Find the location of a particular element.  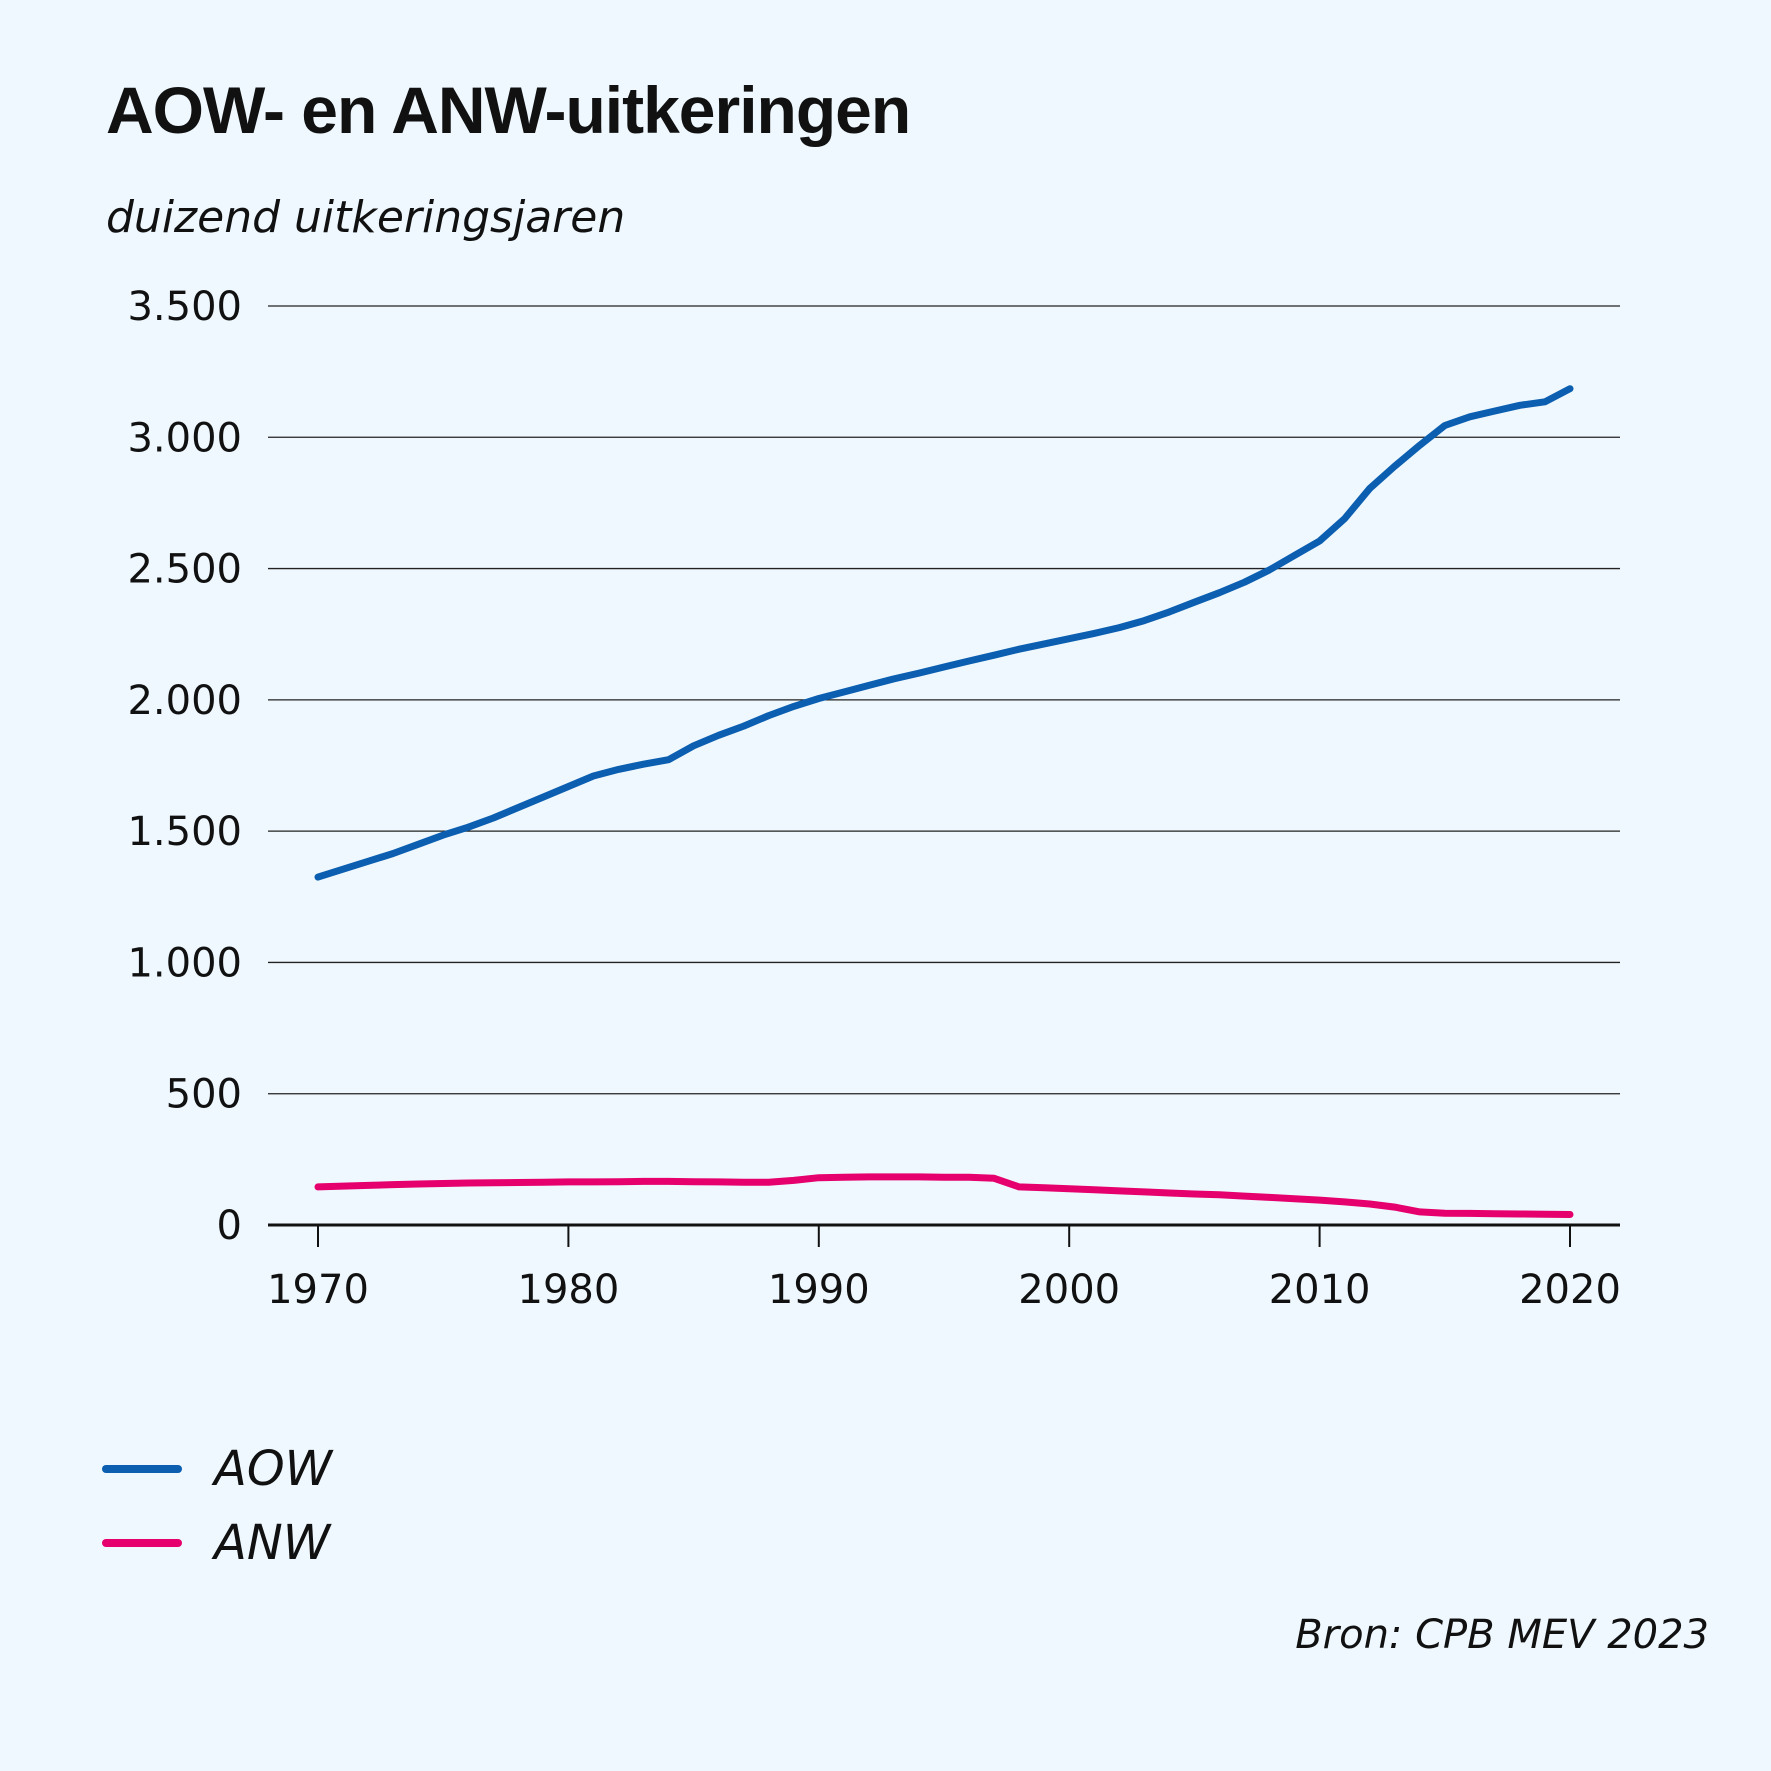

y-tick-label-3000: 3.000 is located at coordinates (184, 438).